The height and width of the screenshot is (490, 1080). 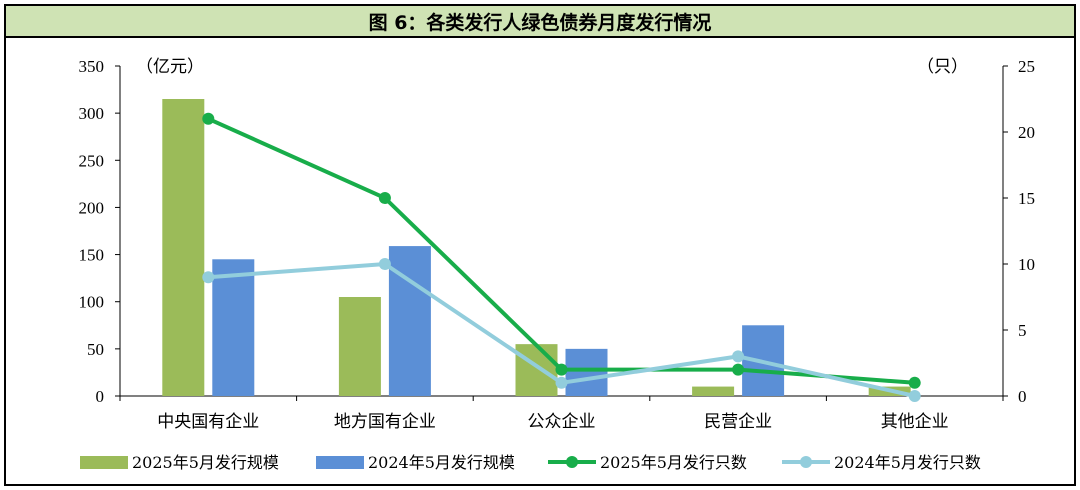 What do you see at coordinates (92, 255) in the screenshot?
I see `left-tick-label: 150` at bounding box center [92, 255].